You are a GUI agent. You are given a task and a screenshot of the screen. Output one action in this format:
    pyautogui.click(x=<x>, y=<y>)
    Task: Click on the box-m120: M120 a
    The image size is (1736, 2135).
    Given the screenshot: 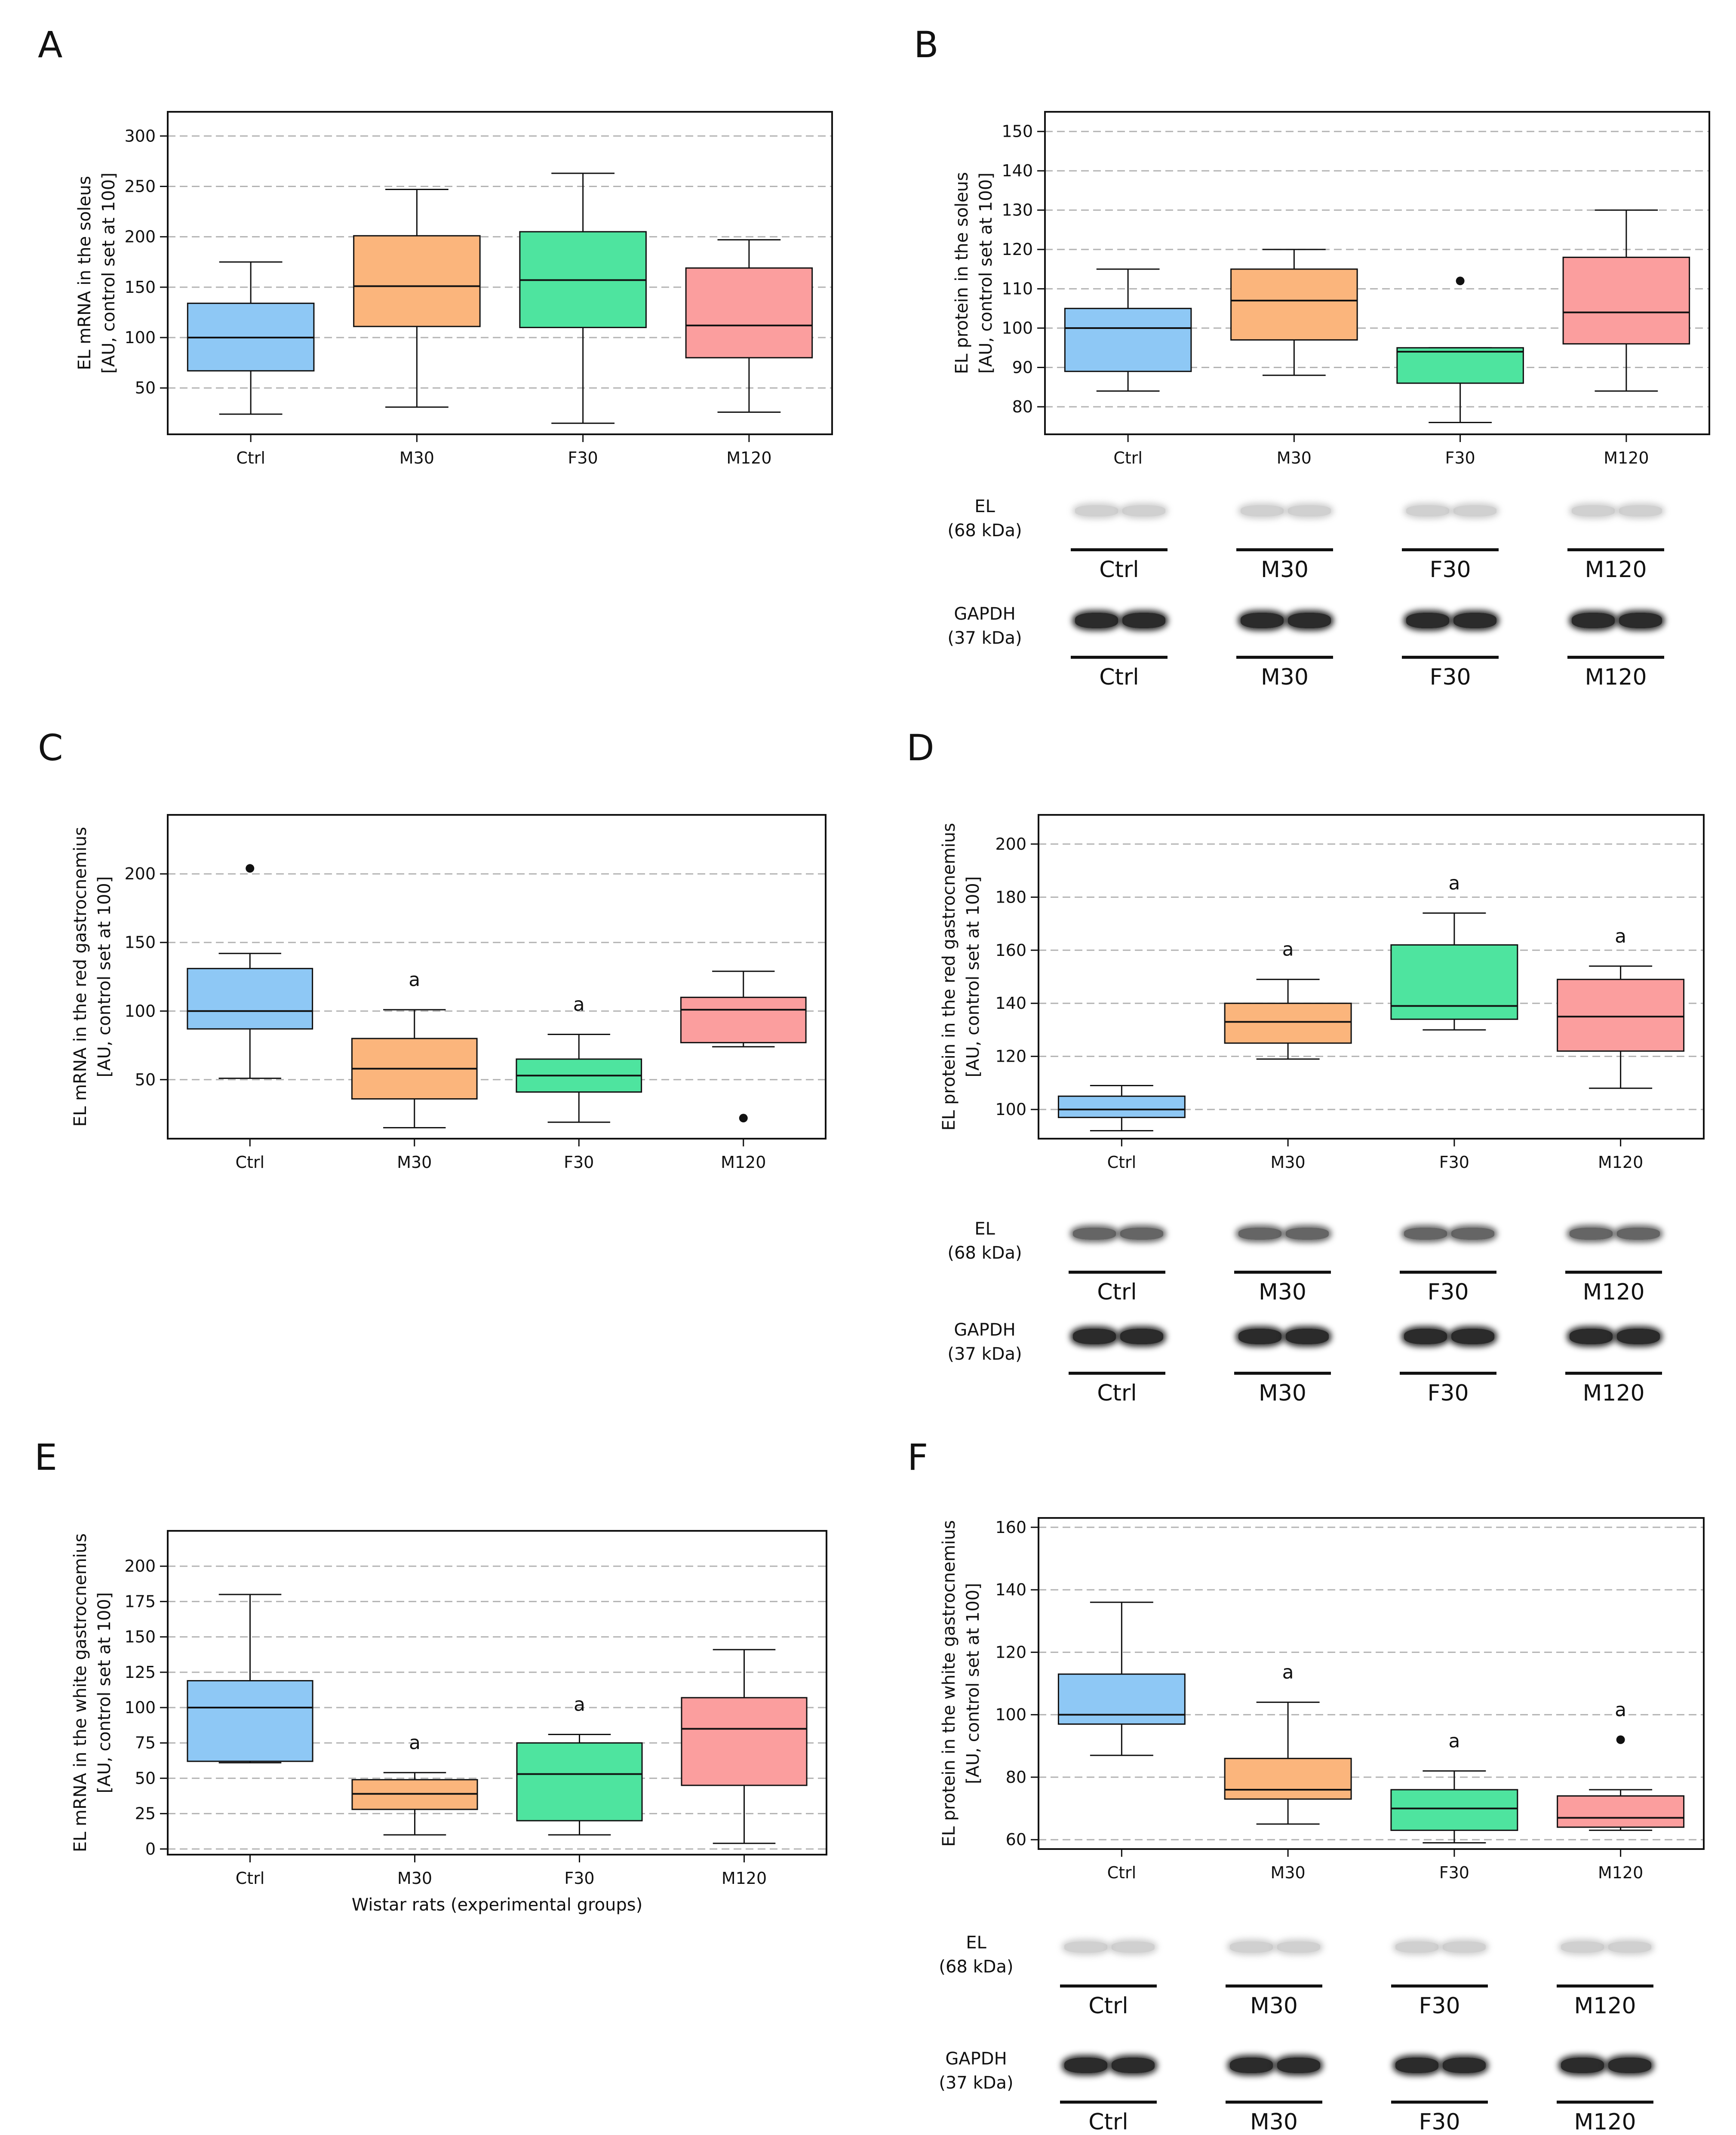 What is the action you would take?
    pyautogui.click(x=1621, y=1790)
    